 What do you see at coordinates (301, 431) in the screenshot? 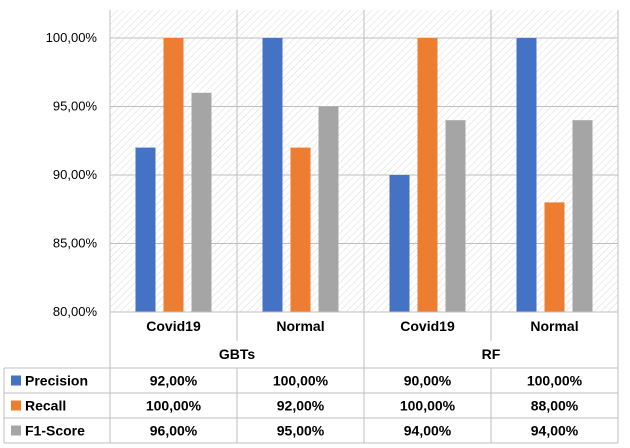
I see `table-value: 95,00%` at bounding box center [301, 431].